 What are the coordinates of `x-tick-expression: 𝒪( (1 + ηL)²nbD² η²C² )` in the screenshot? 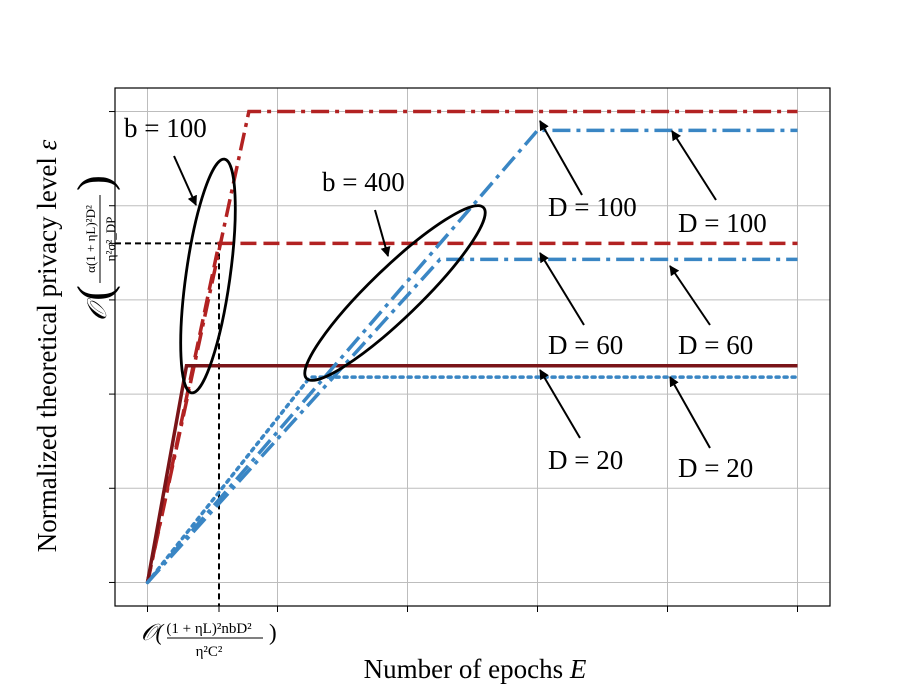 It's located at (209, 640).